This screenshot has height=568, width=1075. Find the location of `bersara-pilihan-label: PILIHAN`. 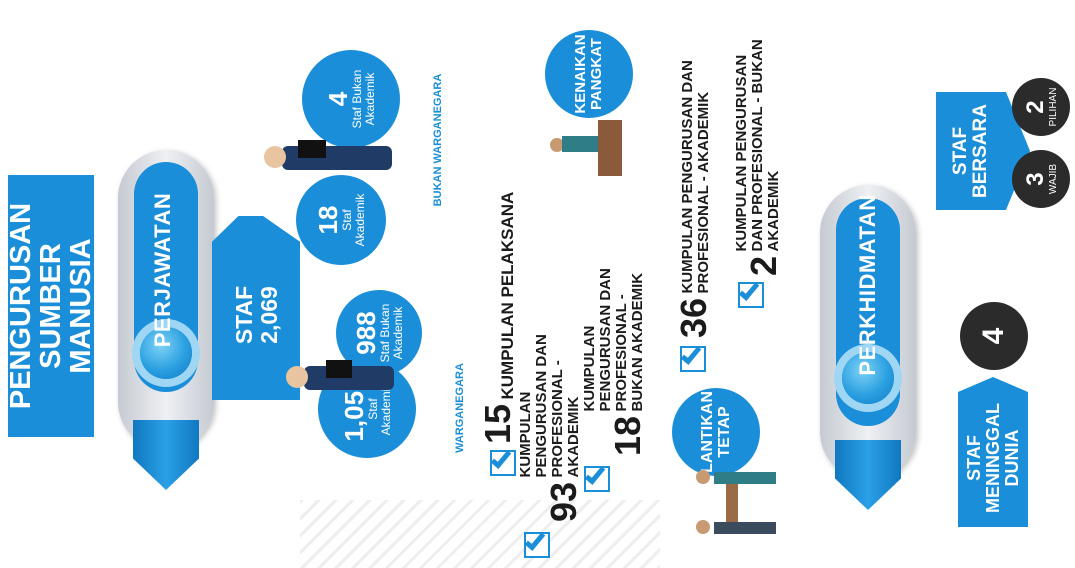

bersara-pilihan-label: PILIHAN is located at coordinates (1053, 107).